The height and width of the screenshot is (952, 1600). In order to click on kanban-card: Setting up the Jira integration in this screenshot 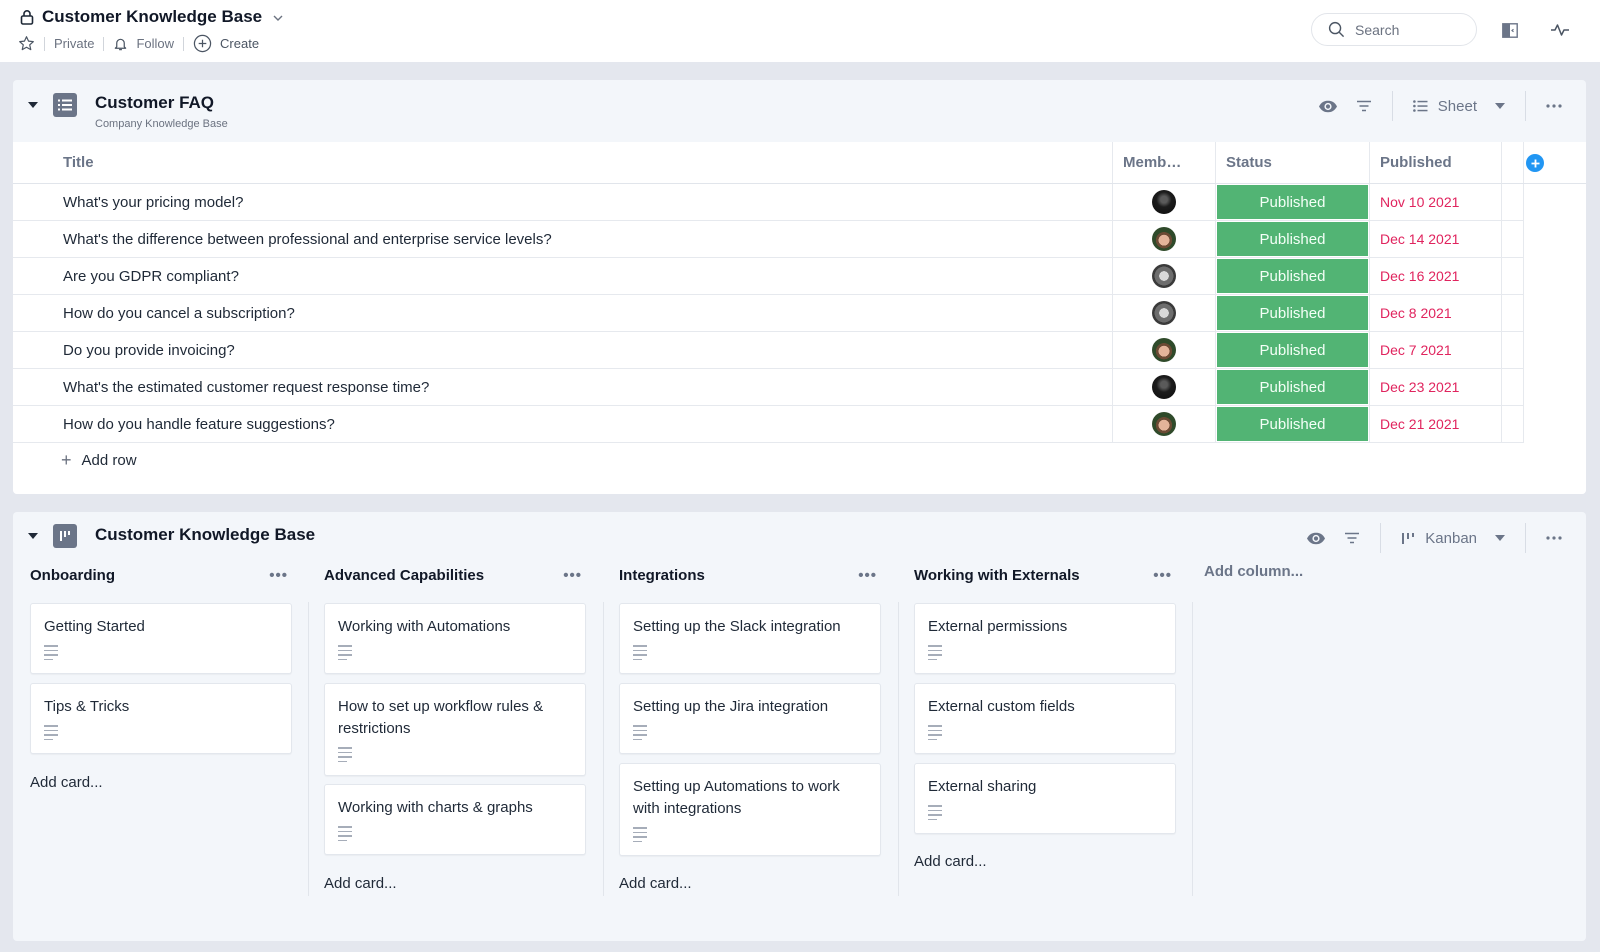, I will do `click(750, 718)`.